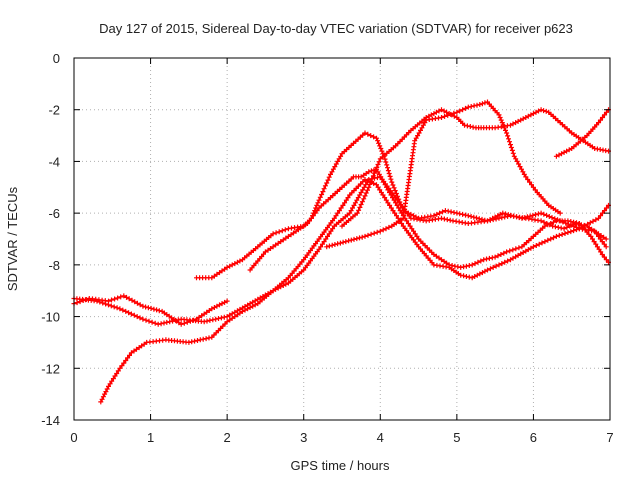 The height and width of the screenshot is (480, 640). I want to click on y-tick-label: -10, so click(50, 317).